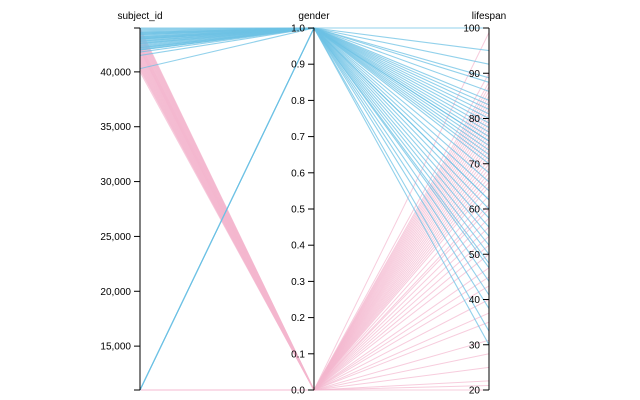  What do you see at coordinates (475, 210) in the screenshot?
I see `tick-label: 60` at bounding box center [475, 210].